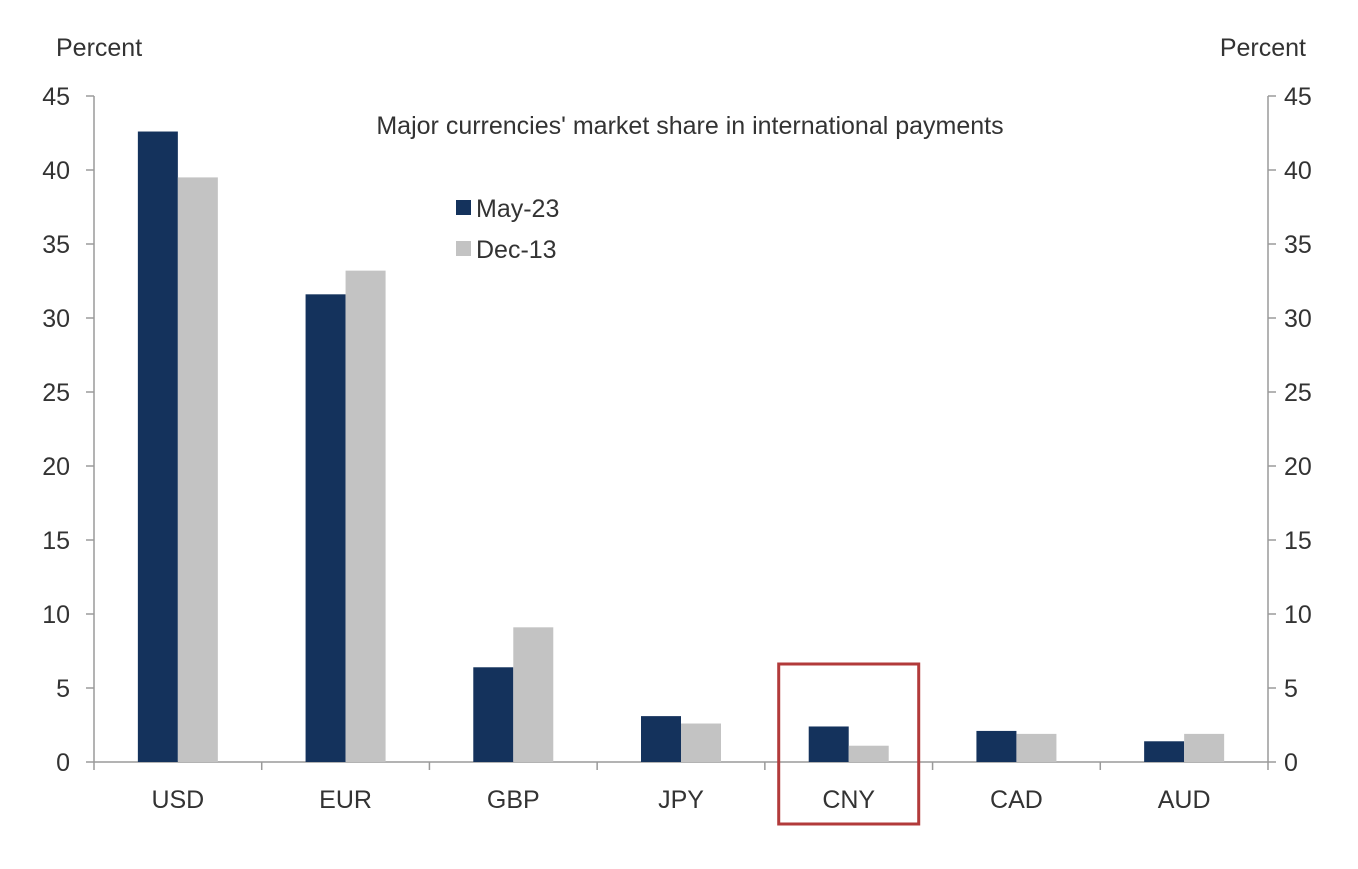  I want to click on right-y-tick-label: 30, so click(1298, 319).